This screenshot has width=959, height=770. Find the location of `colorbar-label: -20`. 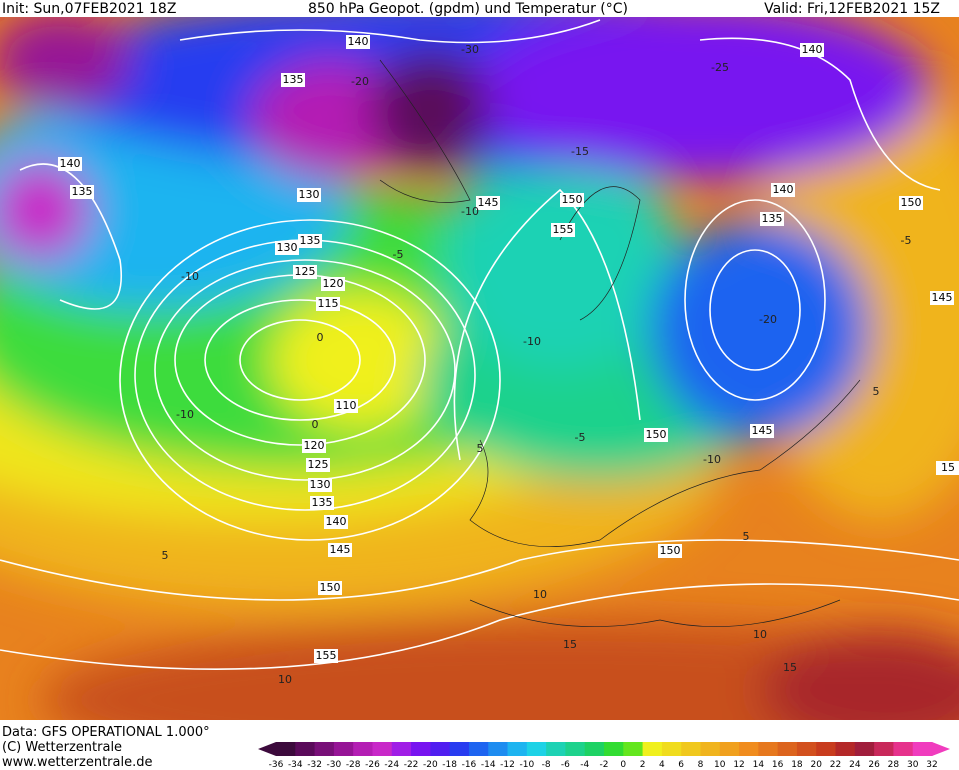

colorbar-label: -20 is located at coordinates (430, 765).